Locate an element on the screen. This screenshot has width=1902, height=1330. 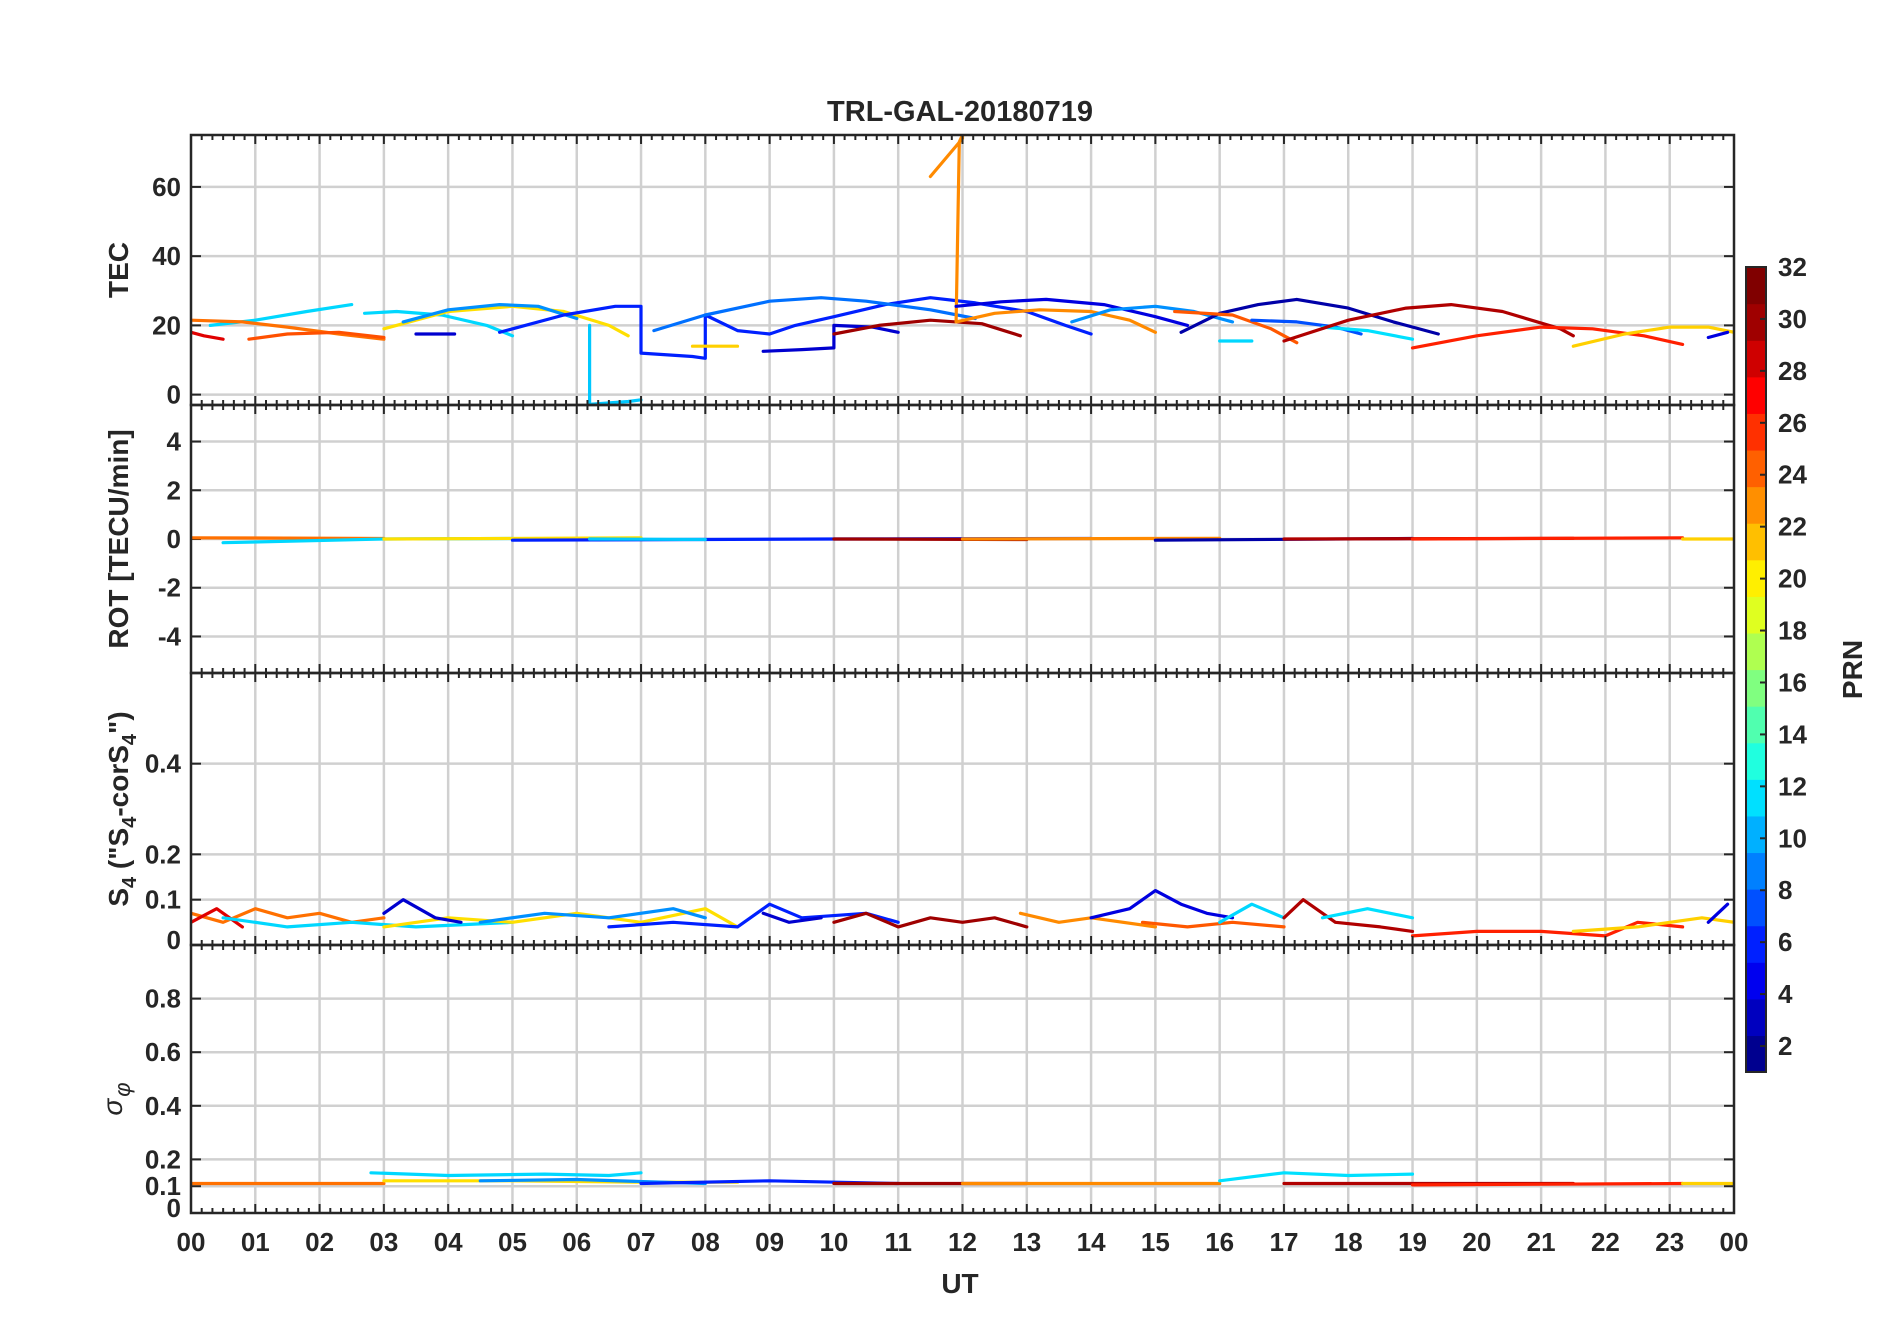
colorbar-tick-label: 12 is located at coordinates (1792, 786).